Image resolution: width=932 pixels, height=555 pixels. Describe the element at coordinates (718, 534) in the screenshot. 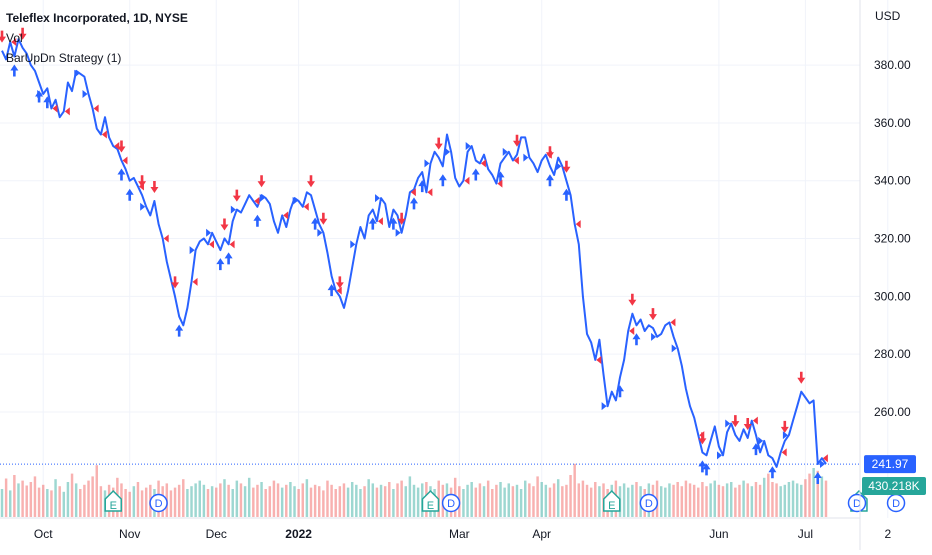

I see `x-tick-label: Jun` at that location.